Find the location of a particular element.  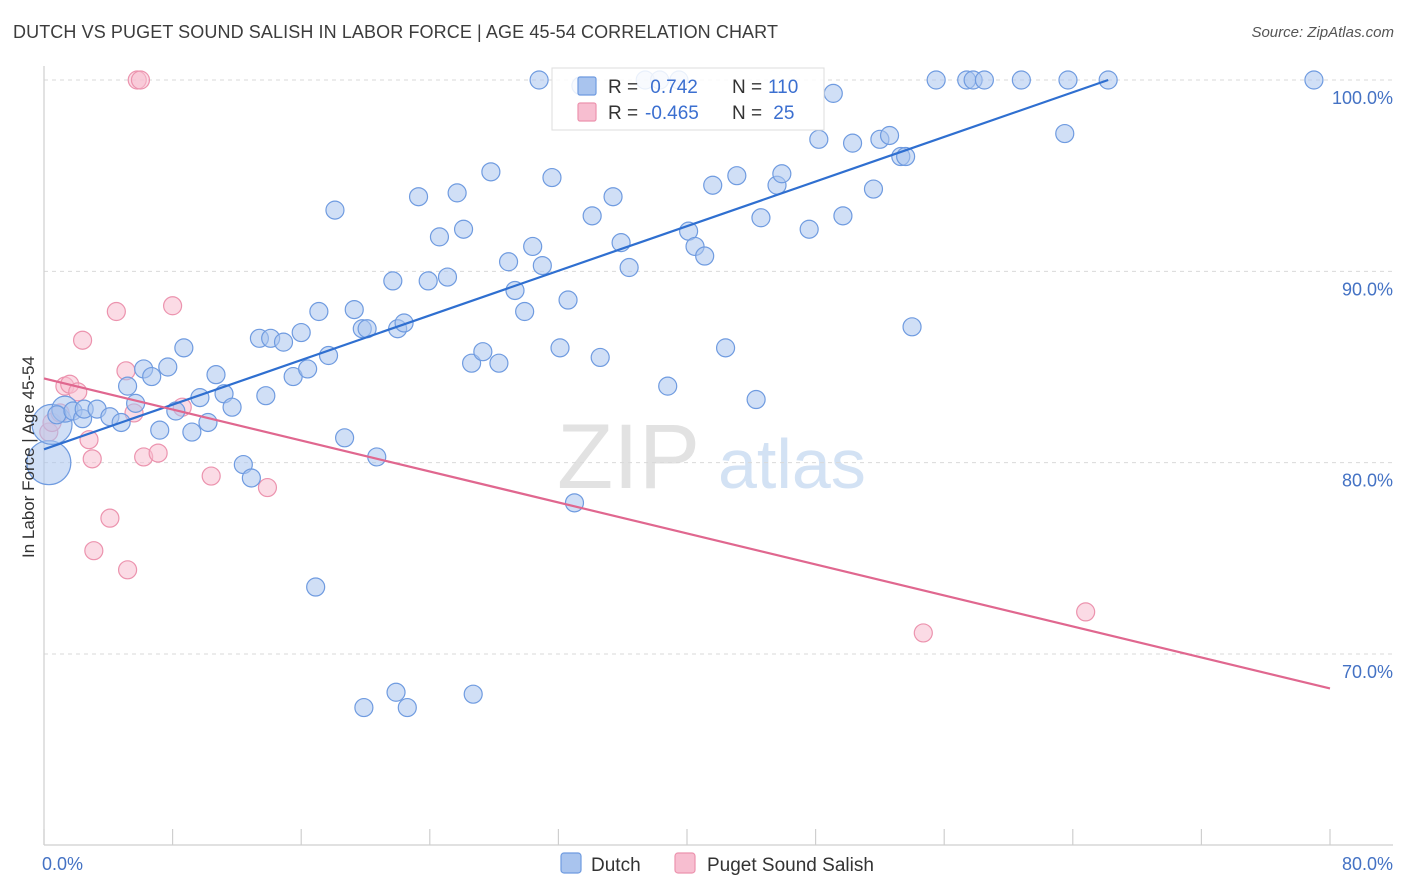

legend-swatch-dutch is located at coordinates (587, 86).